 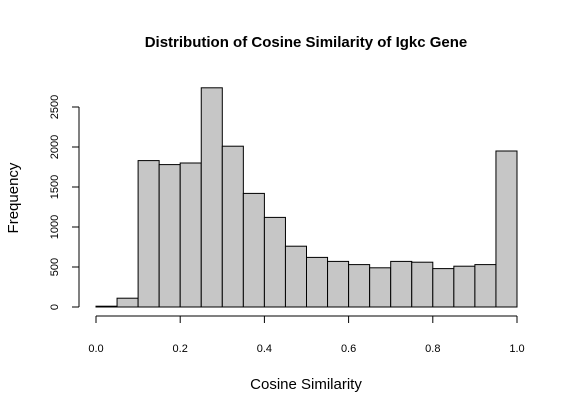 What do you see at coordinates (55, 147) in the screenshot?
I see `y-tick-label: 2000` at bounding box center [55, 147].